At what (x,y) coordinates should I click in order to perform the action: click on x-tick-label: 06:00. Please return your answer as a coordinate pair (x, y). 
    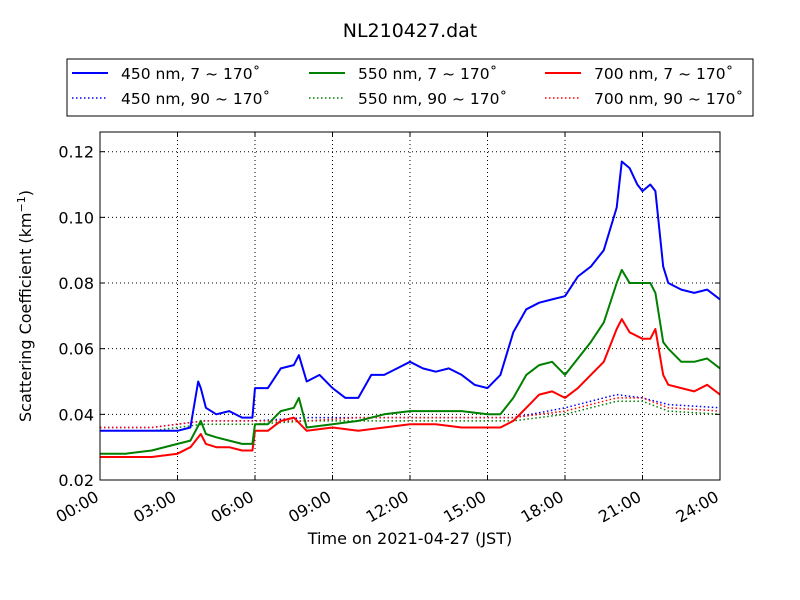
    Looking at the image, I should click on (232, 507).